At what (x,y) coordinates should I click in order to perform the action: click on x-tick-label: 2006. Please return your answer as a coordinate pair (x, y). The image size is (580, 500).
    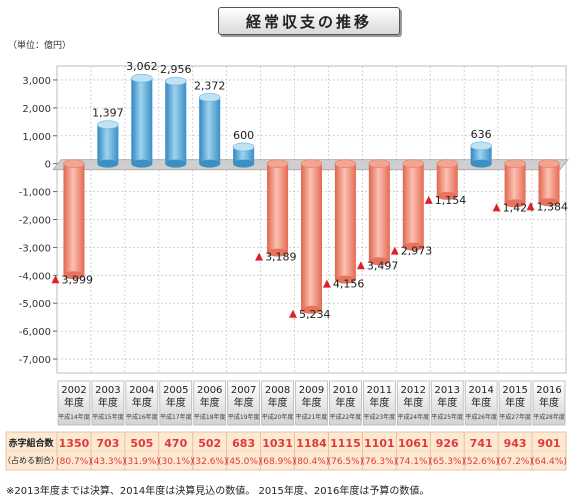
    Looking at the image, I should click on (209, 390).